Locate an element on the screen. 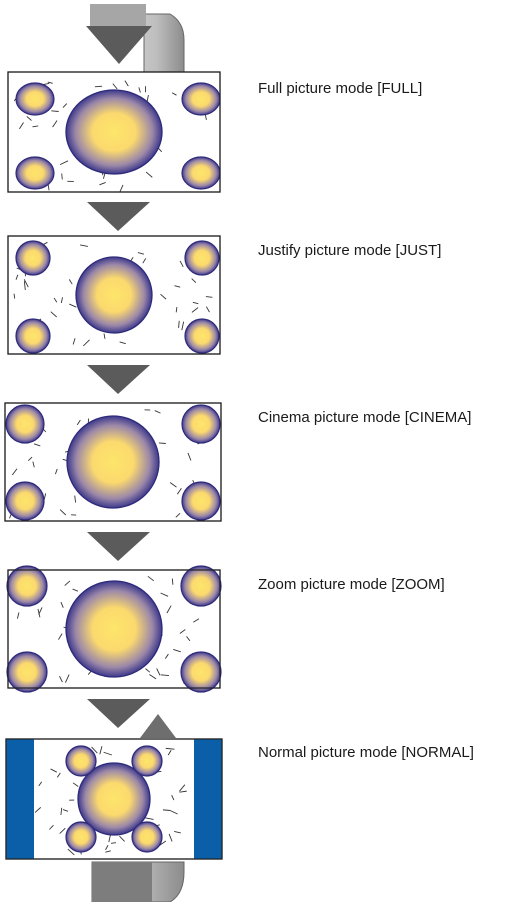 The height and width of the screenshot is (902, 528). screen-normal is located at coordinates (114, 799).